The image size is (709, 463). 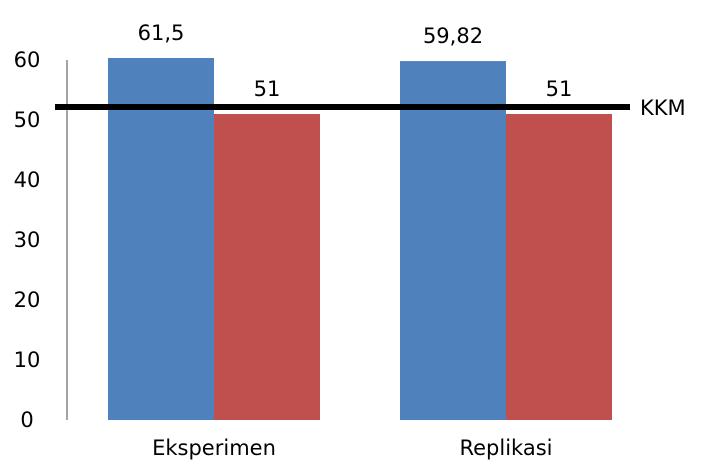 I want to click on y-tick-label: 10, so click(x=27, y=360).